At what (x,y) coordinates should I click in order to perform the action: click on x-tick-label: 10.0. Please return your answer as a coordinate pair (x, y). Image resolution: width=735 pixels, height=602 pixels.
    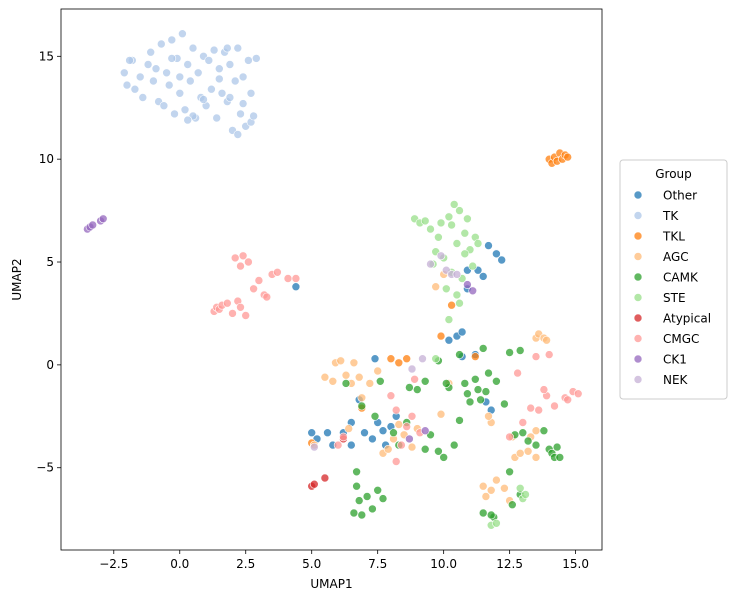
    Looking at the image, I should click on (443, 564).